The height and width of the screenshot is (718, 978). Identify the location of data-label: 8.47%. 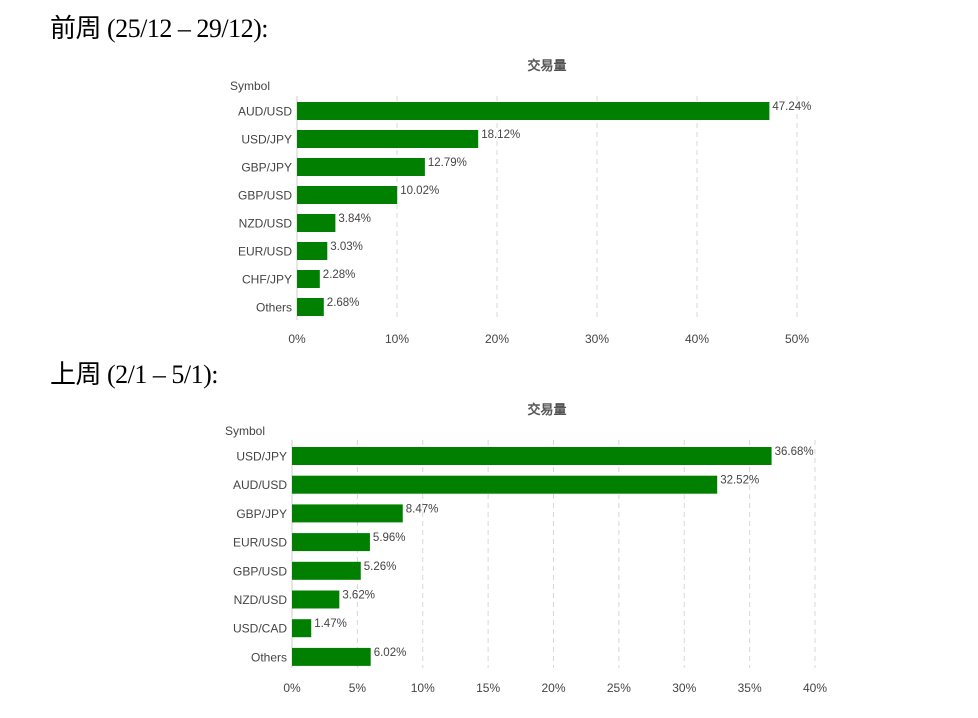
(422, 509).